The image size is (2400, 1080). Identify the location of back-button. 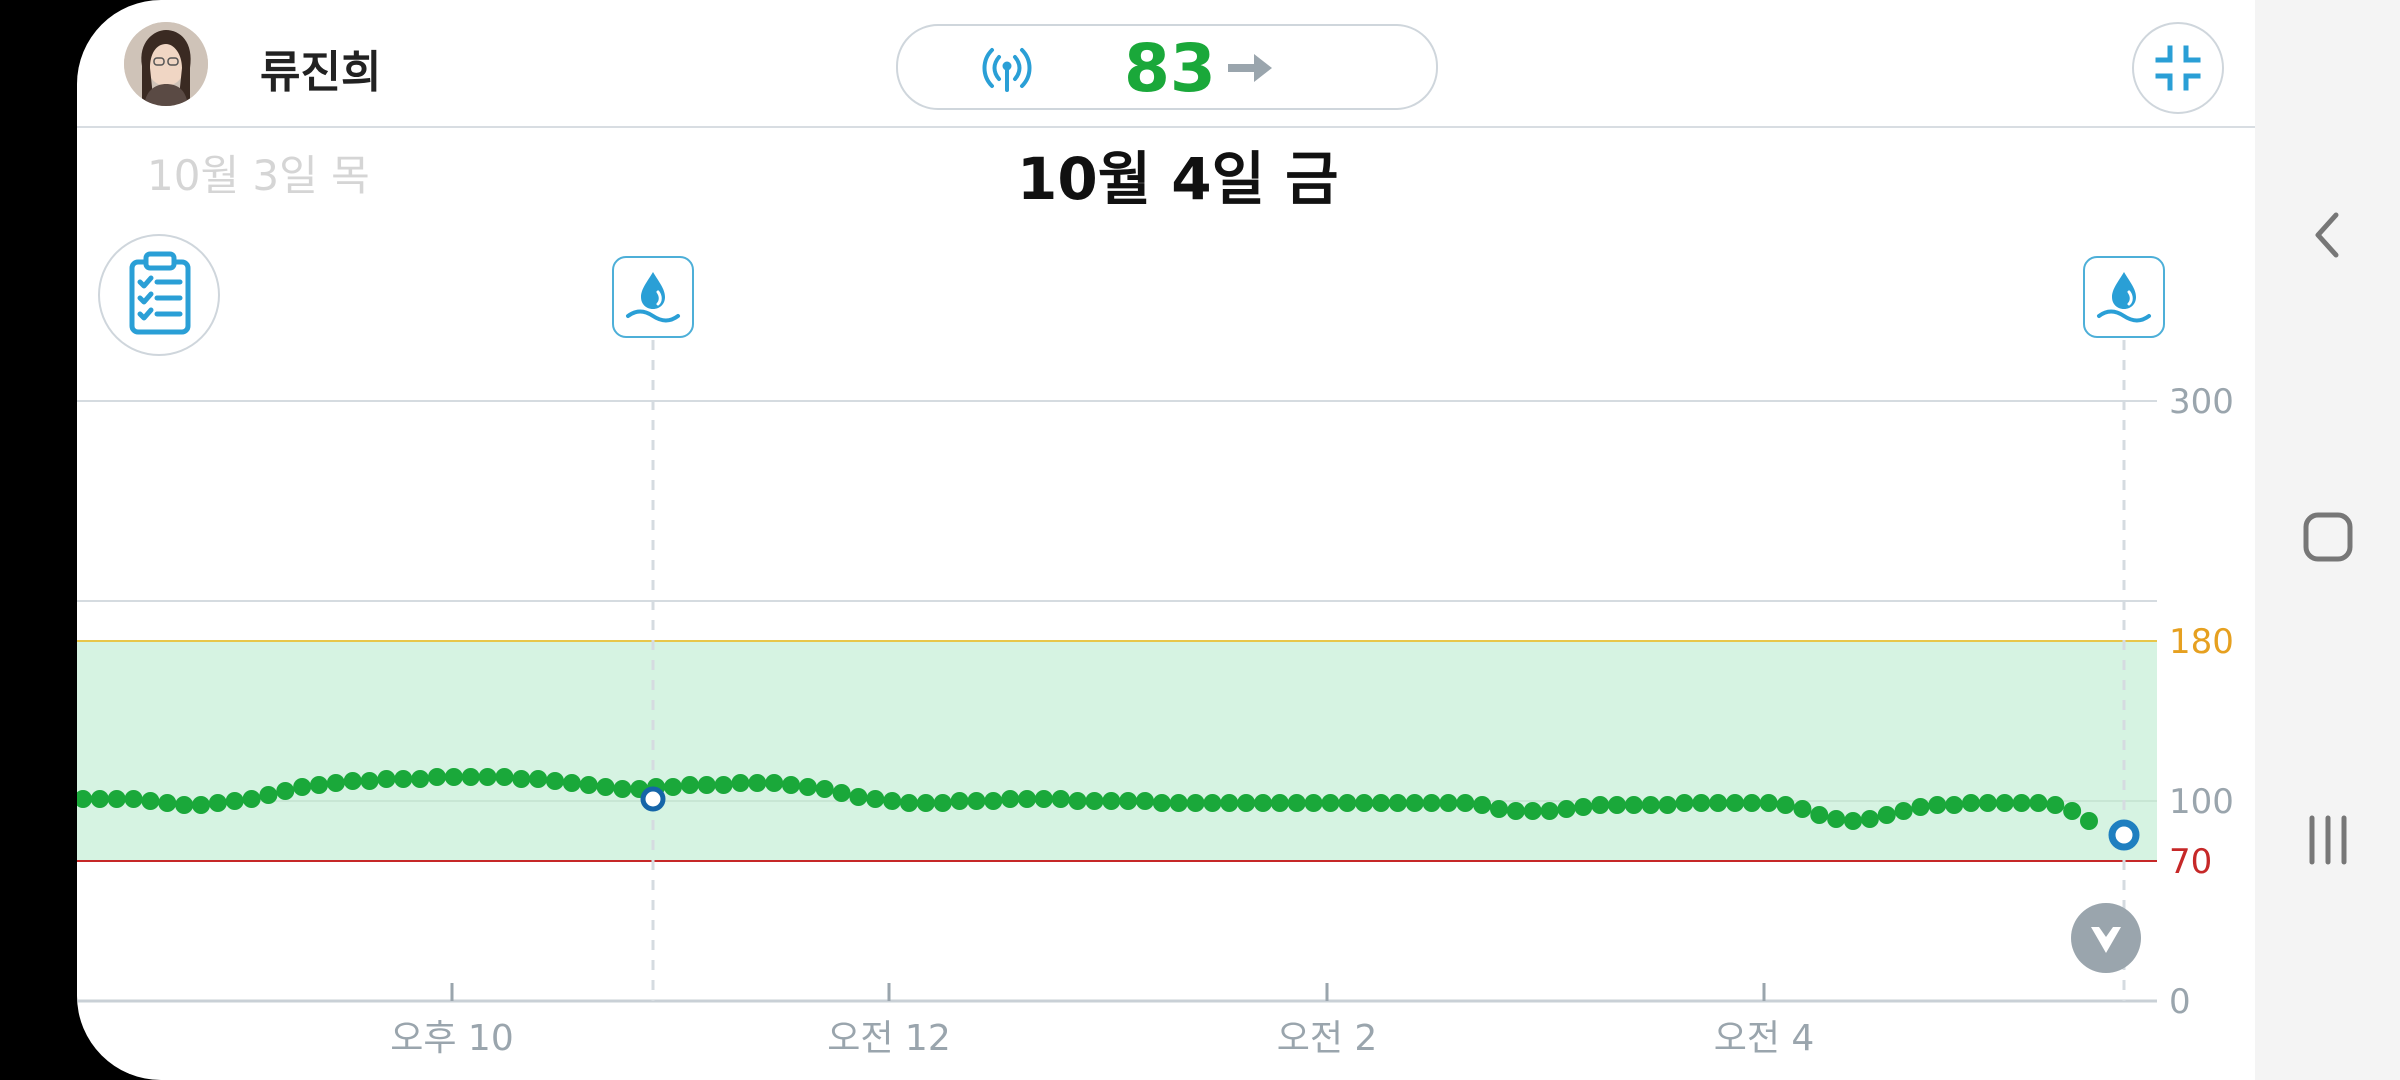
(2327, 235).